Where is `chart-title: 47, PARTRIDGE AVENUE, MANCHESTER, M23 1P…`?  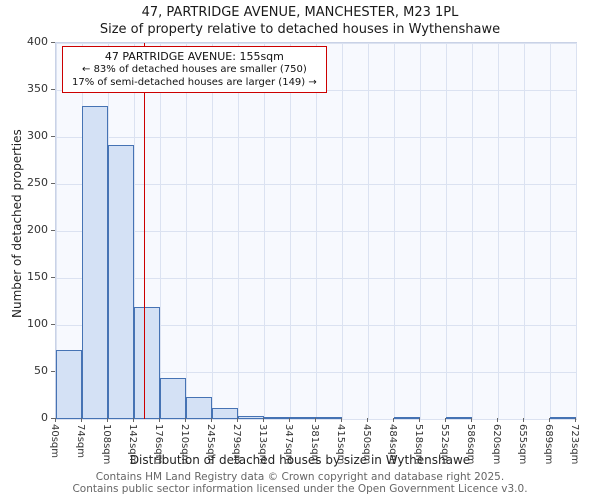
chart-title: 47, PARTRIDGE AVENUE, MANCHESTER, M23 1P… is located at coordinates (300, 12).